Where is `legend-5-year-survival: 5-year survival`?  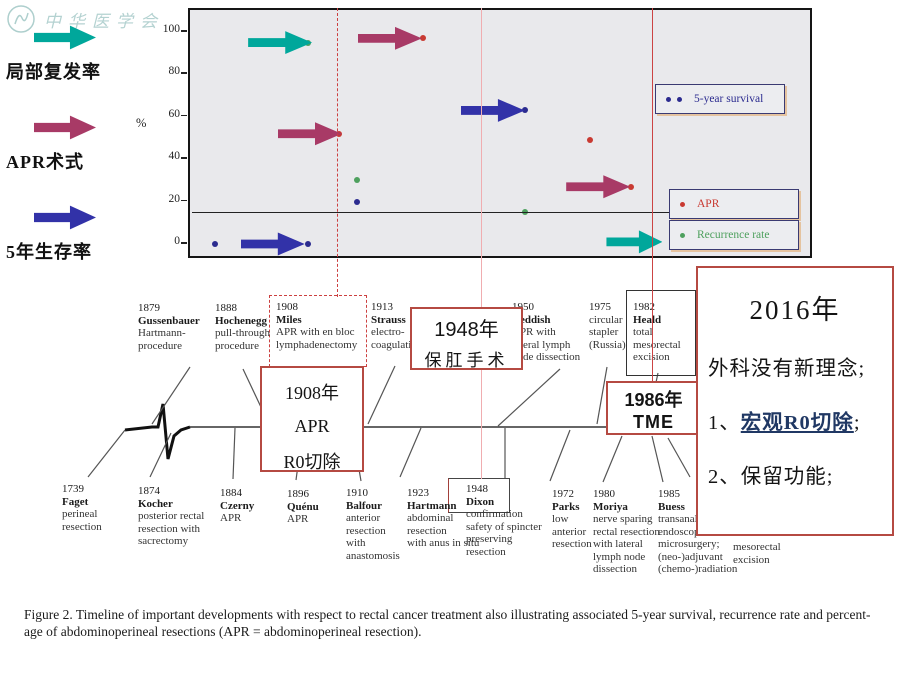
legend-5-year-survival: 5-year survival is located at coordinates (720, 99).